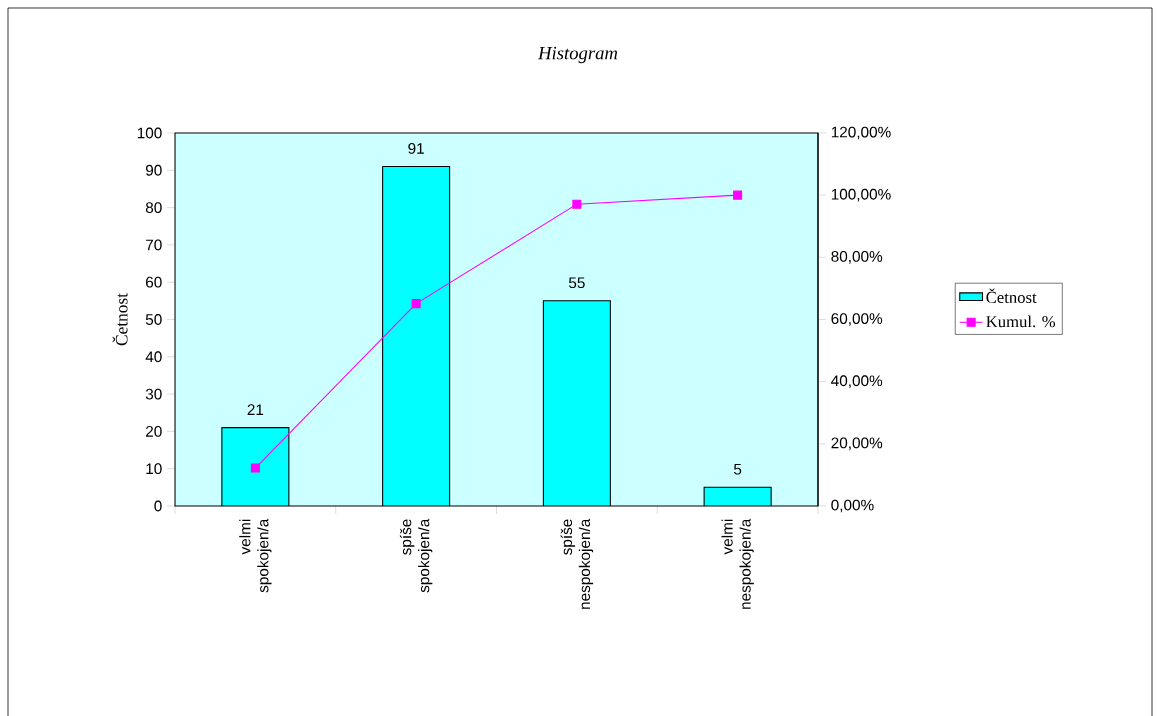  What do you see at coordinates (149, 133) in the screenshot?
I see `y-tick-label: 100` at bounding box center [149, 133].